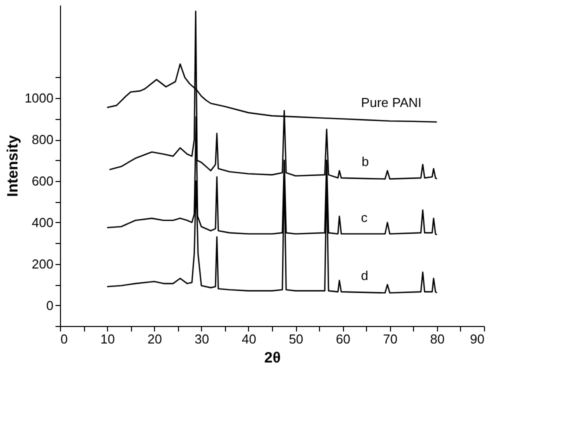 The height and width of the screenshot is (428, 575). I want to click on x-tick-label: 80, so click(437, 339).